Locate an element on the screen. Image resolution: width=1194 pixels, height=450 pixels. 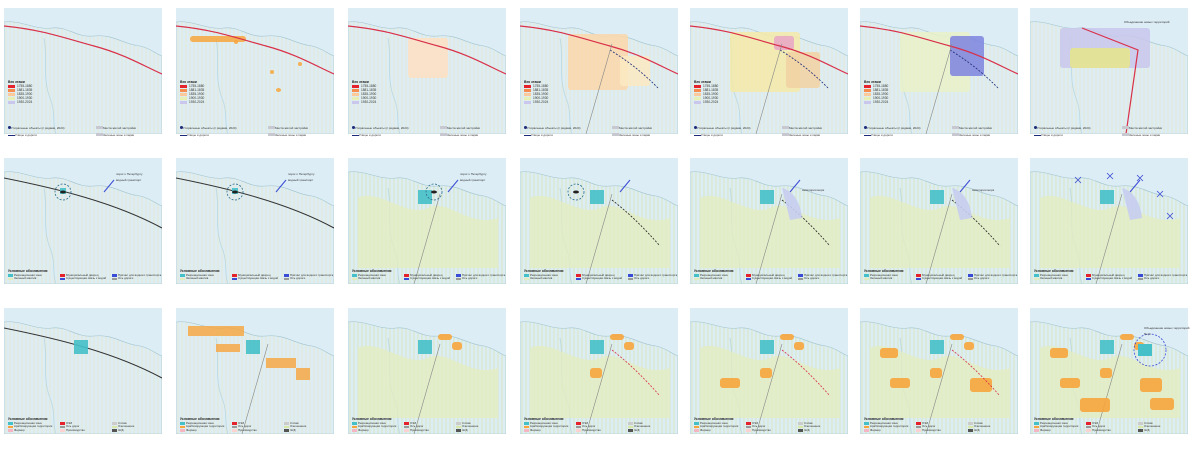
legend-bottom-label: Места жилой застройки is located at coordinates (464, 128).